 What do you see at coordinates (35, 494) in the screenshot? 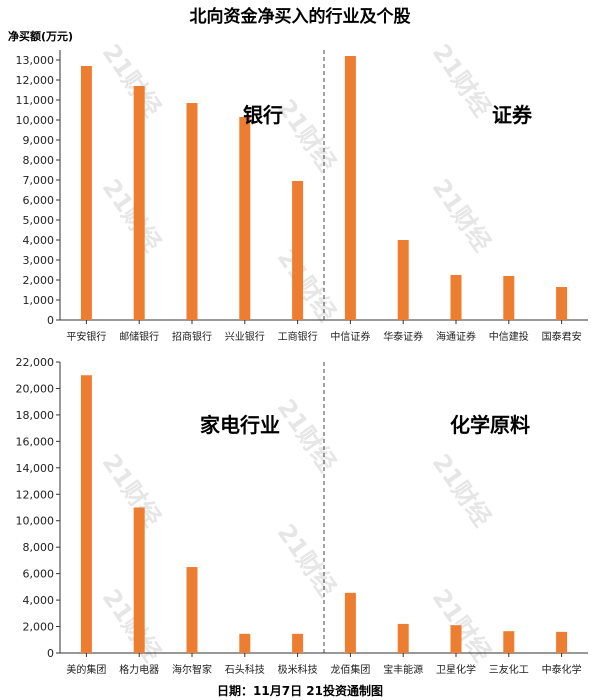
I see `y-tick-label-1-6: 12,000` at bounding box center [35, 494].